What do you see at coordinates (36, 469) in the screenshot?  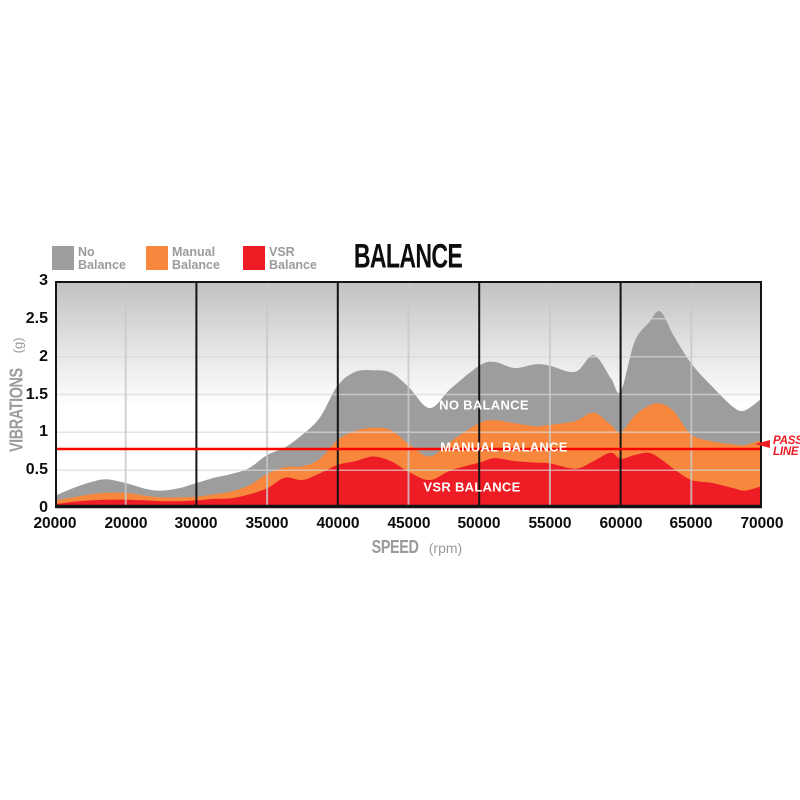 I see `y-tick-label: 0.5` at bounding box center [36, 469].